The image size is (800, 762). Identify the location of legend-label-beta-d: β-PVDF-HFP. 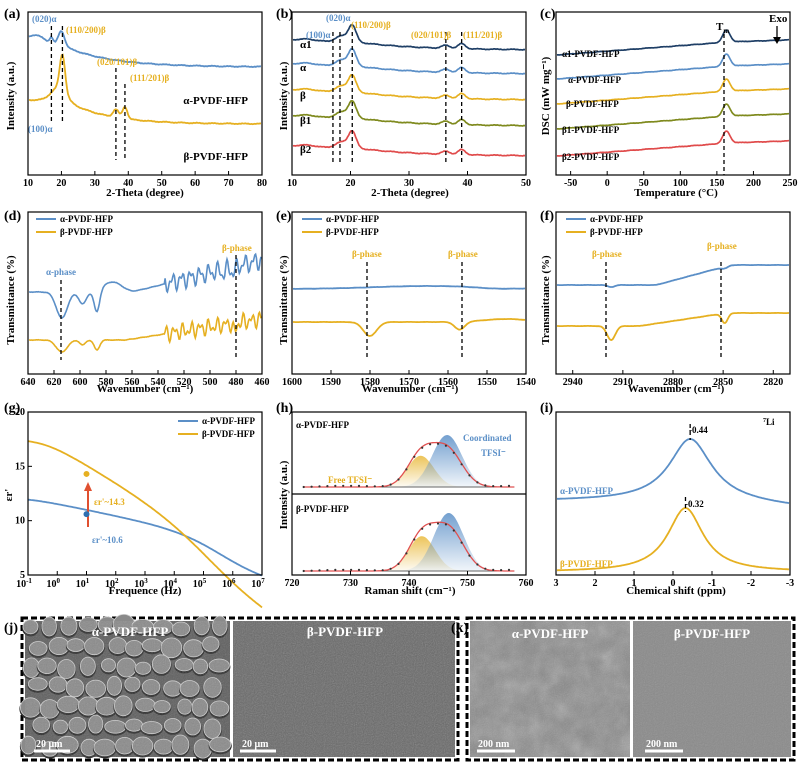
(86, 232).